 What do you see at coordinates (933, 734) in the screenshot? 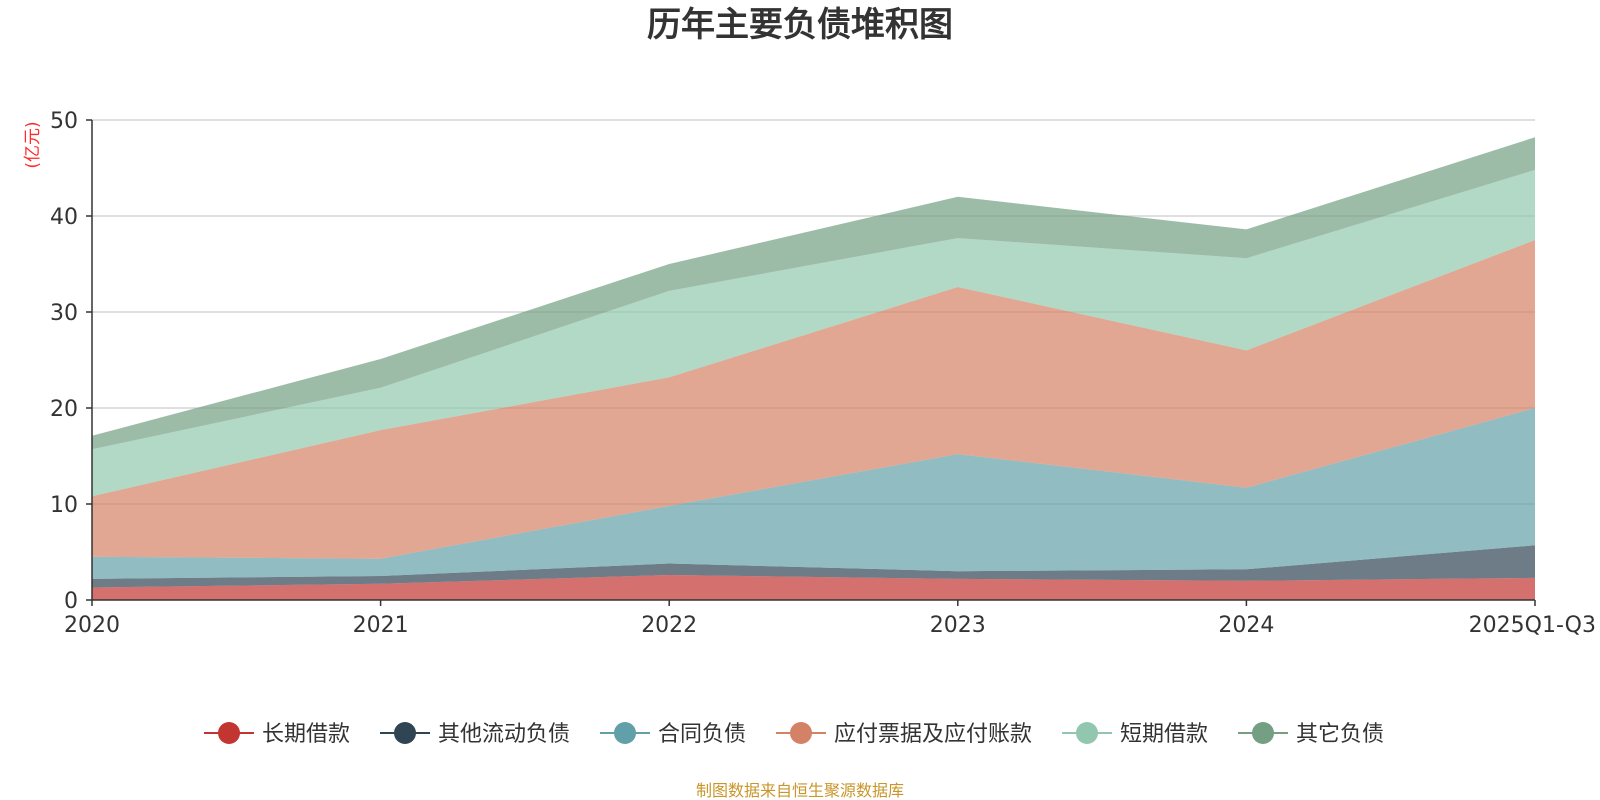
I see `legend-label: 应付票据及应付账款` at bounding box center [933, 734].